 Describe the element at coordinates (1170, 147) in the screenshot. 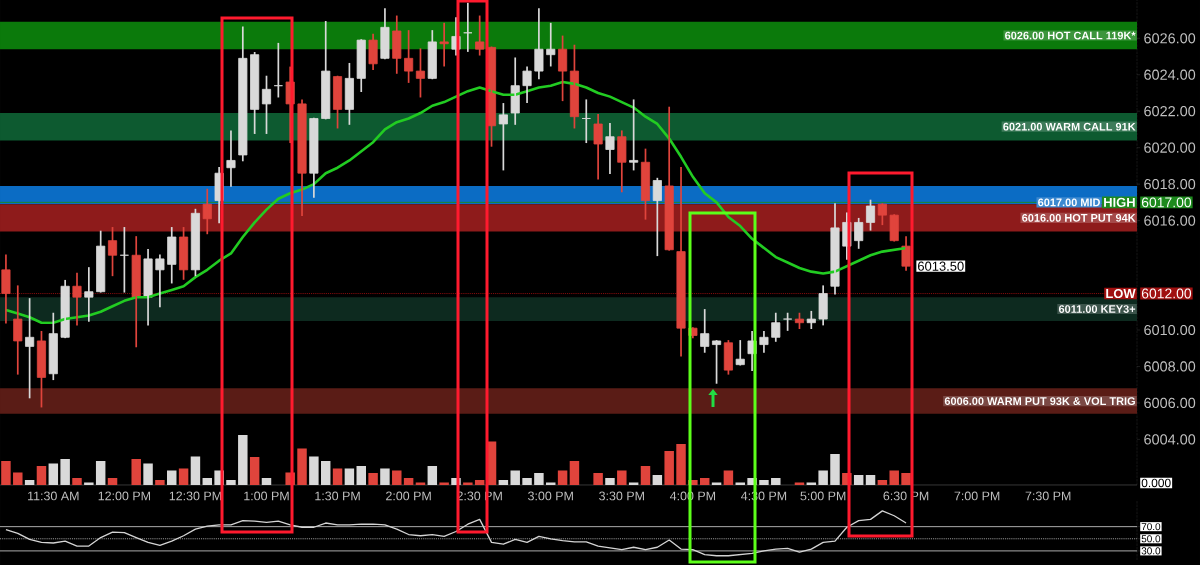

I see `y-tick-label: 6020.00` at that location.